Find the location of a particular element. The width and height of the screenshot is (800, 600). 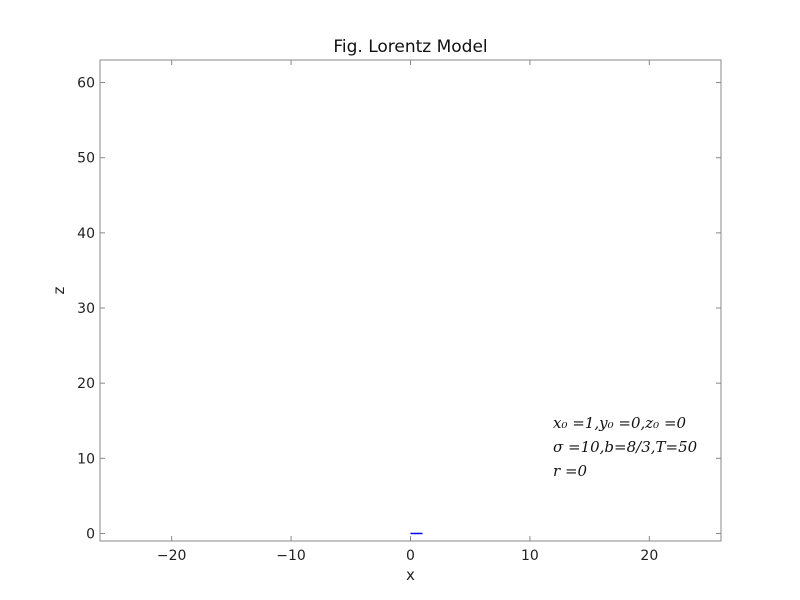

y-tick-label: 30 is located at coordinates (86, 309).